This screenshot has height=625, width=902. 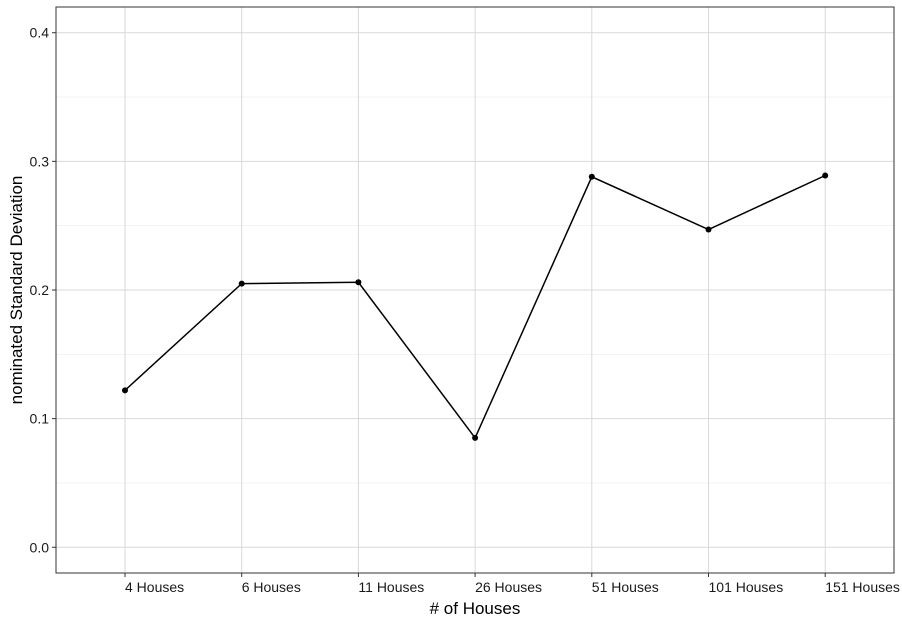 What do you see at coordinates (40, 290) in the screenshot?
I see `y-tick-label: 0.2` at bounding box center [40, 290].